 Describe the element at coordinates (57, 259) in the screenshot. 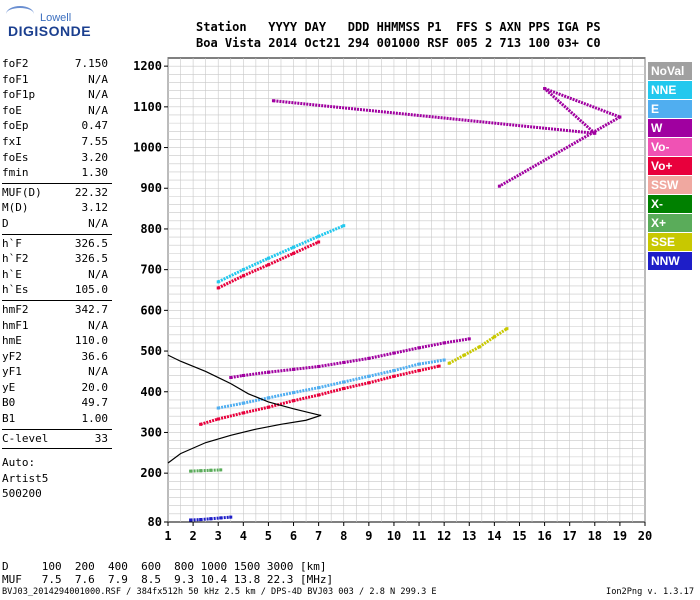

I see `param-row: h`F2 326.5` at that location.